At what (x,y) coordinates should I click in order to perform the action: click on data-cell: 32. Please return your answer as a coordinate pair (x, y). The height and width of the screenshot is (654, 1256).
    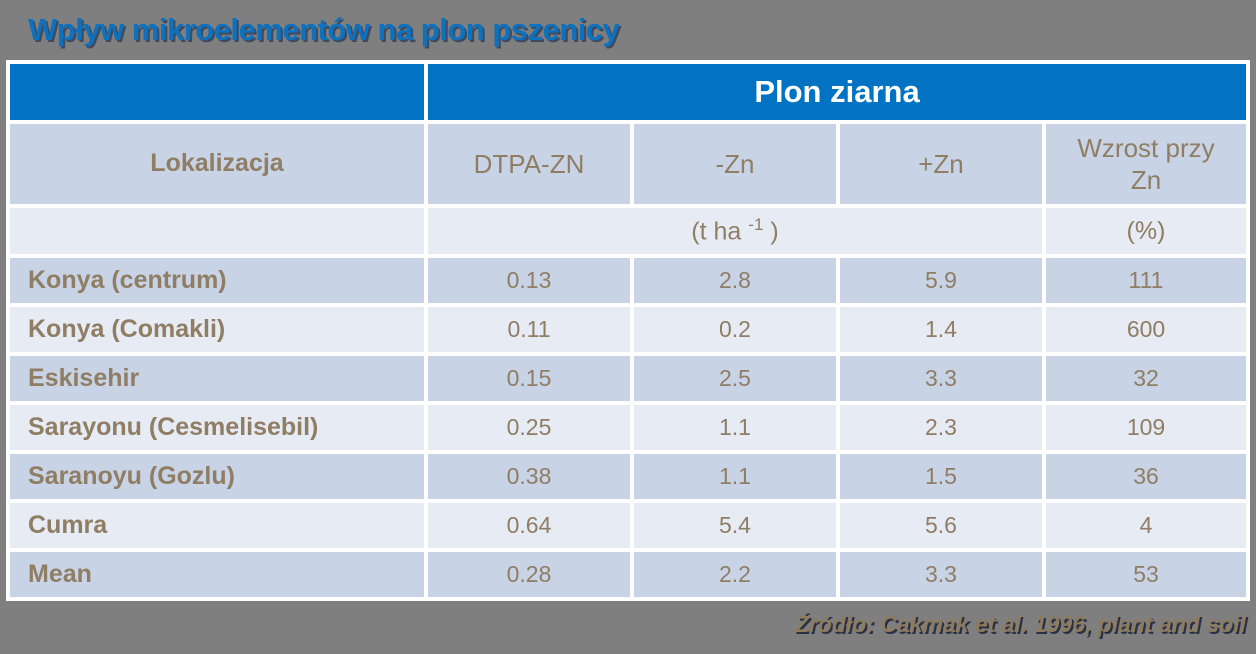
    Looking at the image, I should click on (1146, 378).